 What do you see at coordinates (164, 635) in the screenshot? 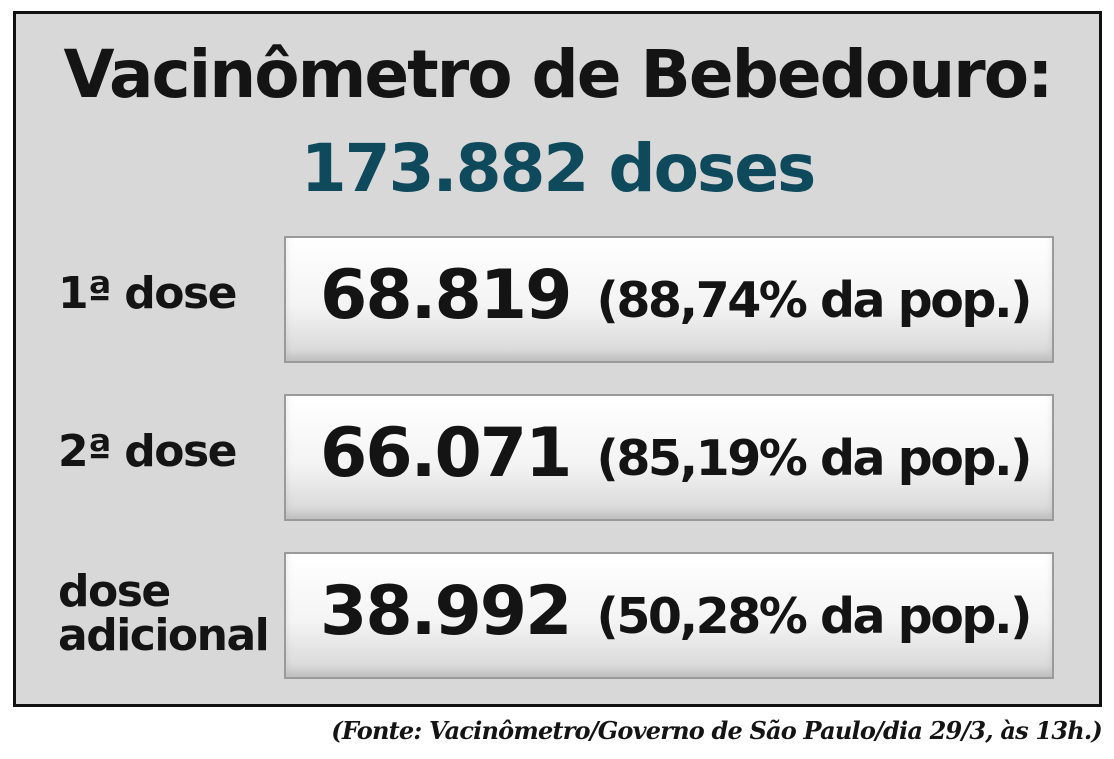
I see `row-label-additional-line2: adicional` at bounding box center [164, 635].